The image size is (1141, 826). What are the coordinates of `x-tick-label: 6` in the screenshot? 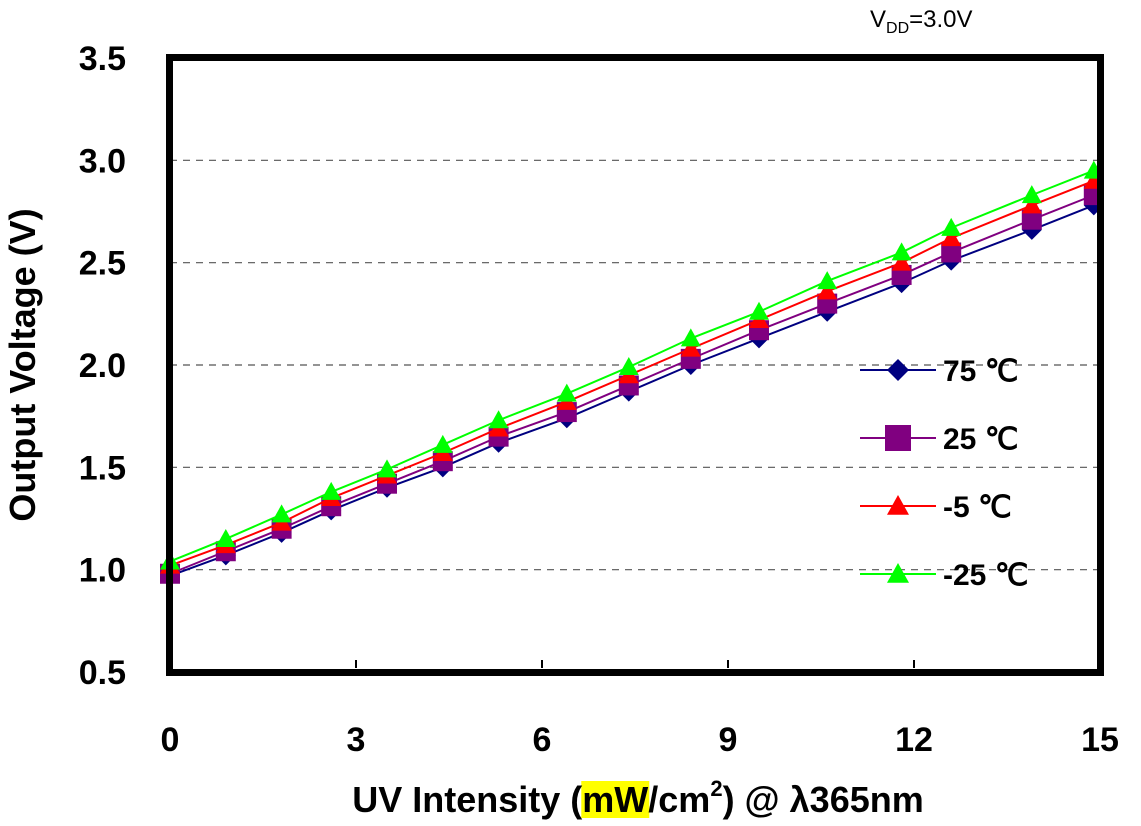 It's located at (542, 740).